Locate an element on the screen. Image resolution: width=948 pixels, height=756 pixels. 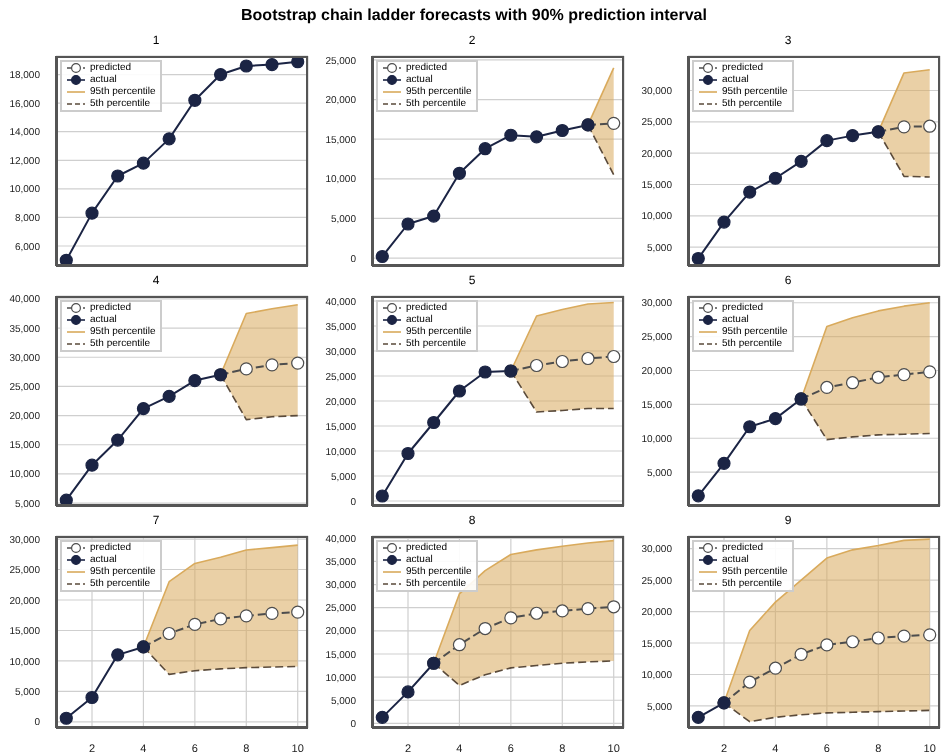
text: Bootstrap chain ladder forecasts with 90% prediction interval is located at coordinates (474, 15).